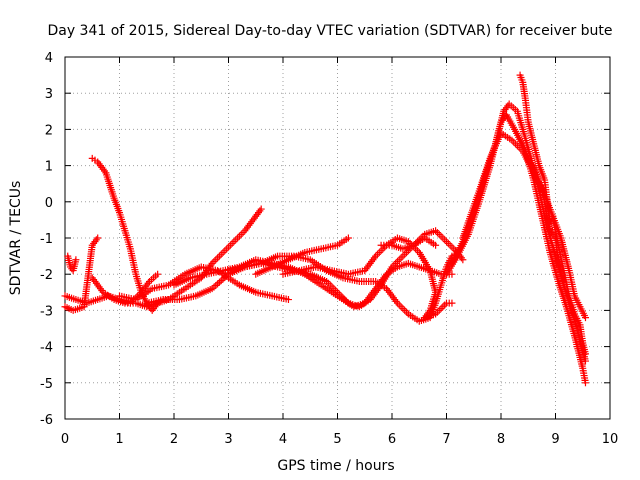 The image size is (640, 480). What do you see at coordinates (49, 58) in the screenshot?
I see `y-tick-label: 4` at bounding box center [49, 58].